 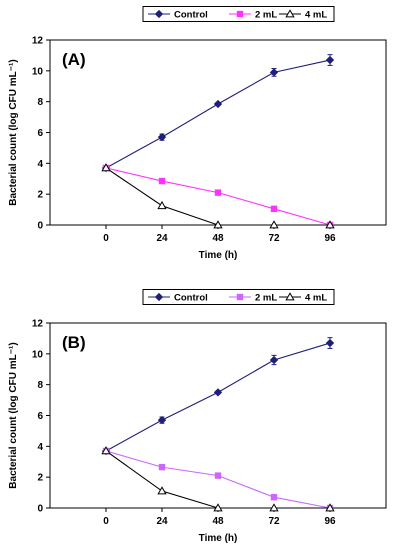 What do you see at coordinates (74, 59) in the screenshot?
I see `panel-label: (A)` at bounding box center [74, 59].